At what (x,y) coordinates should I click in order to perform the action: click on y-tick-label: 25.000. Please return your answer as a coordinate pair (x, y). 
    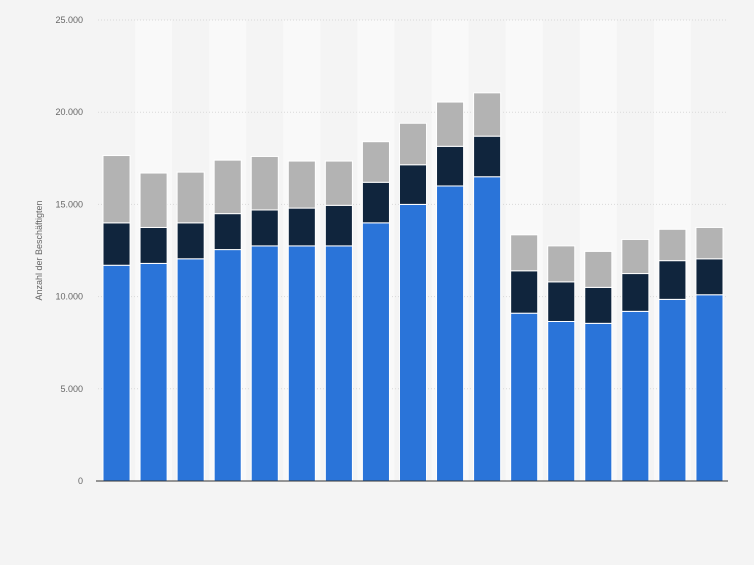
    Looking at the image, I should click on (69, 20).